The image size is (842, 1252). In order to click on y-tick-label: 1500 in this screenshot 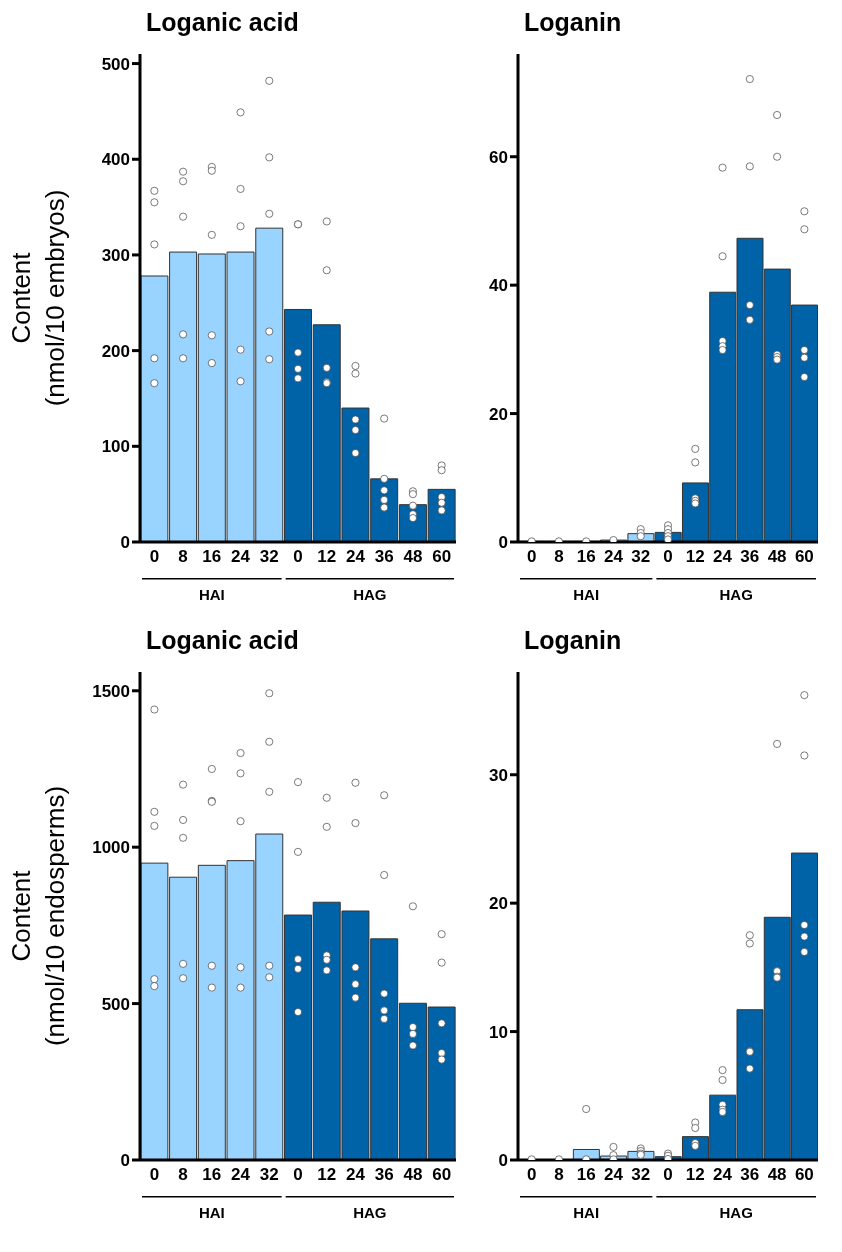, I will do `click(111, 691)`.